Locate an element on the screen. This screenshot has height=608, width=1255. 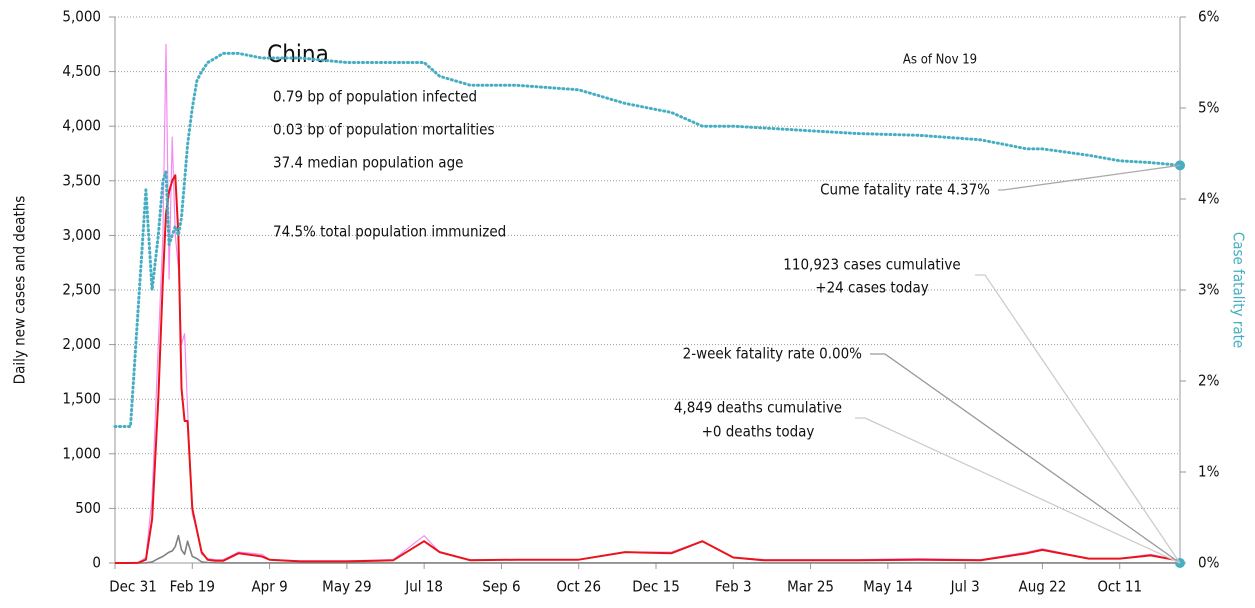
y2-tick-label: 1% is located at coordinates (1209, 472).